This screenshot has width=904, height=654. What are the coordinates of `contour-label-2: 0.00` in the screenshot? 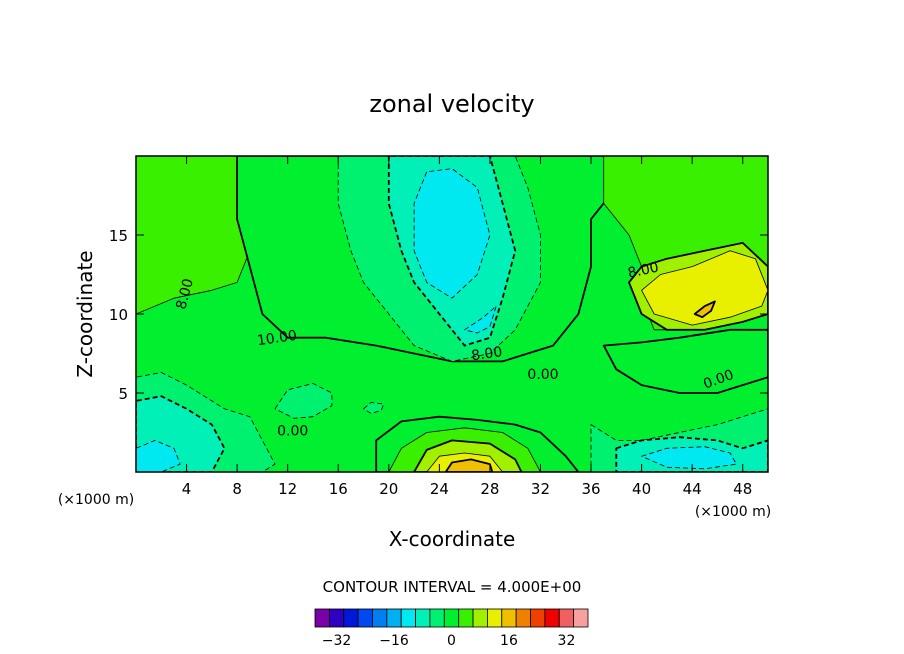 It's located at (292, 432).